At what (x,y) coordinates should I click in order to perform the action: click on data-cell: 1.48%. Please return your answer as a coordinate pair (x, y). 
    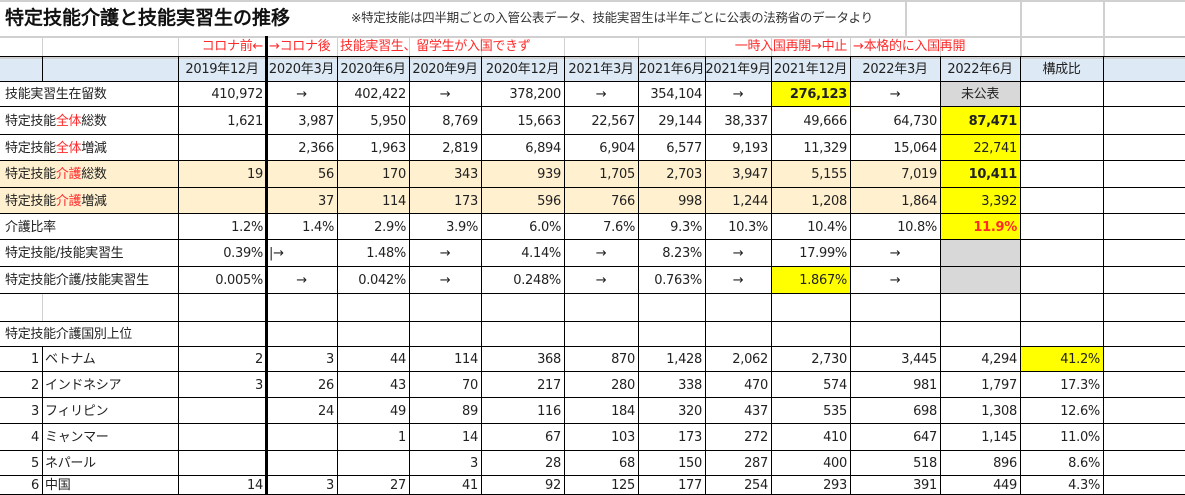
    Looking at the image, I should click on (386, 253).